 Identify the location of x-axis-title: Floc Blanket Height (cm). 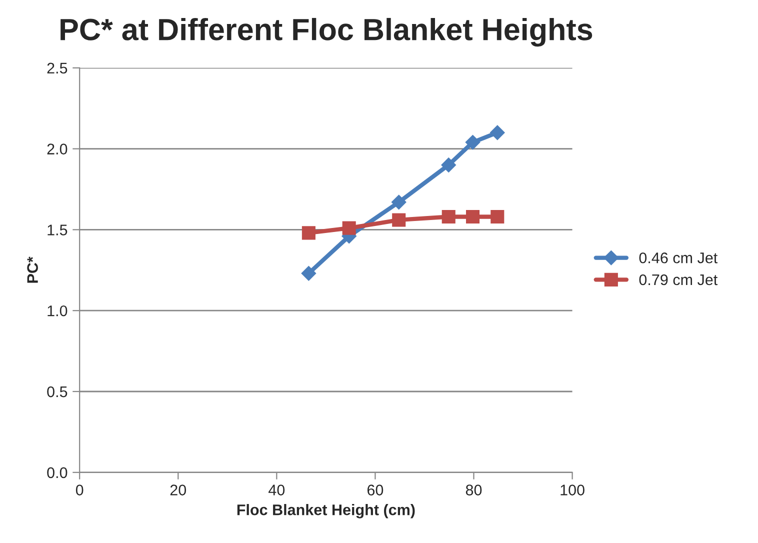
(326, 511).